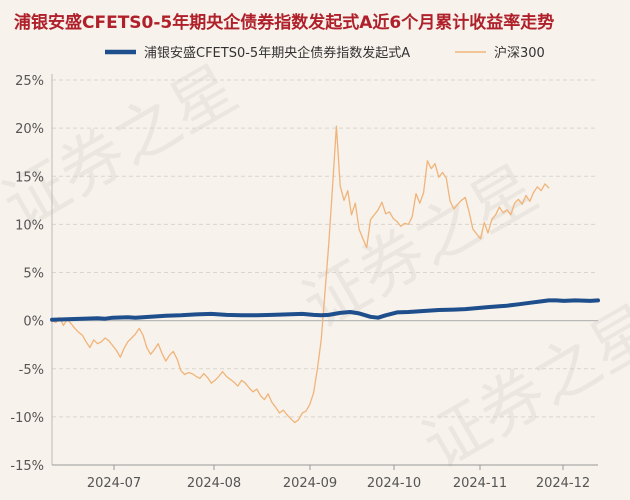  Describe the element at coordinates (29, 129) in the screenshot. I see `y-tick-label: 20%` at that location.